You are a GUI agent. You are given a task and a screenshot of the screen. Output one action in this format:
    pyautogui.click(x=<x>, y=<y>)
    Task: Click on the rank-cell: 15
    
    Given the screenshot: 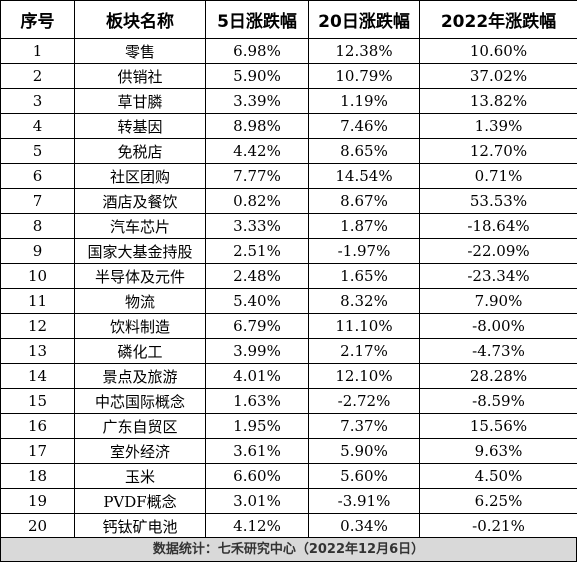 What is the action you would take?
    pyautogui.click(x=37, y=401)
    